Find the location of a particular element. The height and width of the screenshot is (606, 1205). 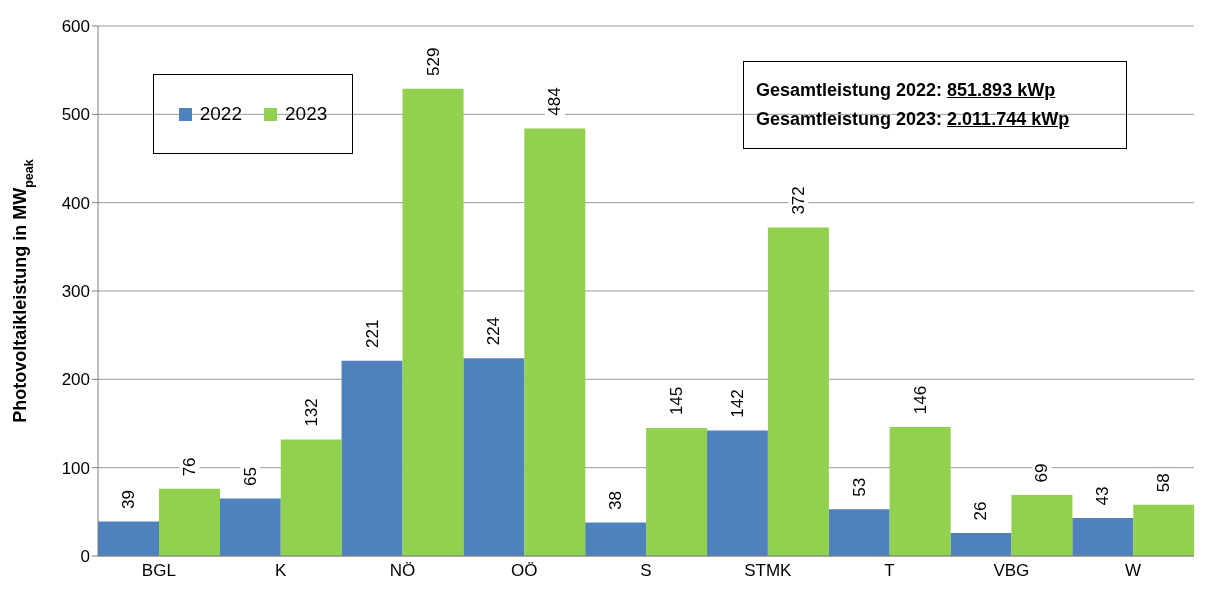

y-tick-label: 400 is located at coordinates (75, 203).